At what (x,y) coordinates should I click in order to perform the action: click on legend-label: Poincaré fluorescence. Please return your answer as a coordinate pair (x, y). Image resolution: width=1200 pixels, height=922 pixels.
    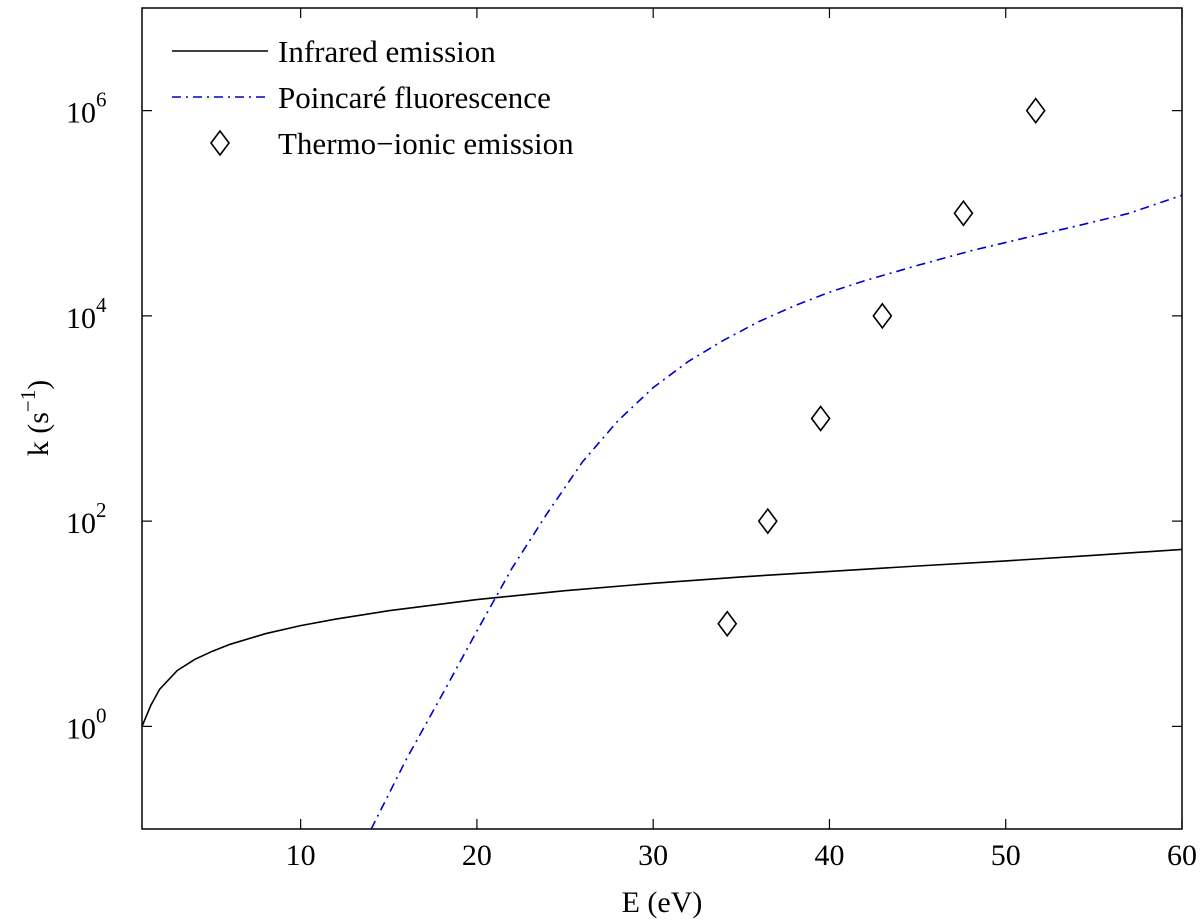
    Looking at the image, I should click on (414, 97).